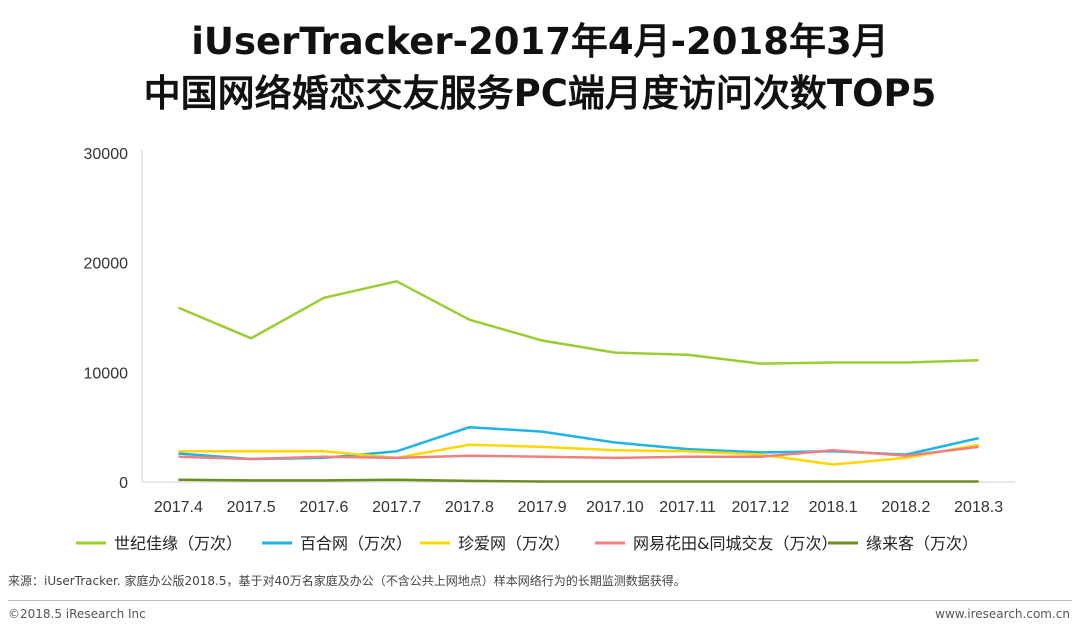  What do you see at coordinates (178, 507) in the screenshot?
I see `x-tick-label: 2017.4` at bounding box center [178, 507].